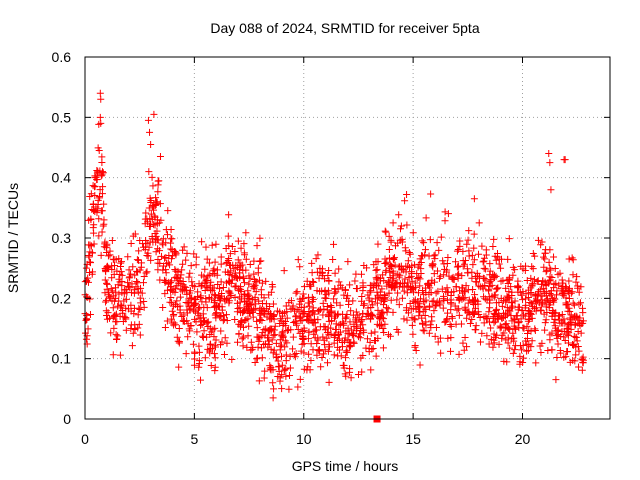 The width and height of the screenshot is (640, 480). Describe the element at coordinates (13, 238) in the screenshot. I see `y-axis-label: SRMTID / TECUs` at that location.